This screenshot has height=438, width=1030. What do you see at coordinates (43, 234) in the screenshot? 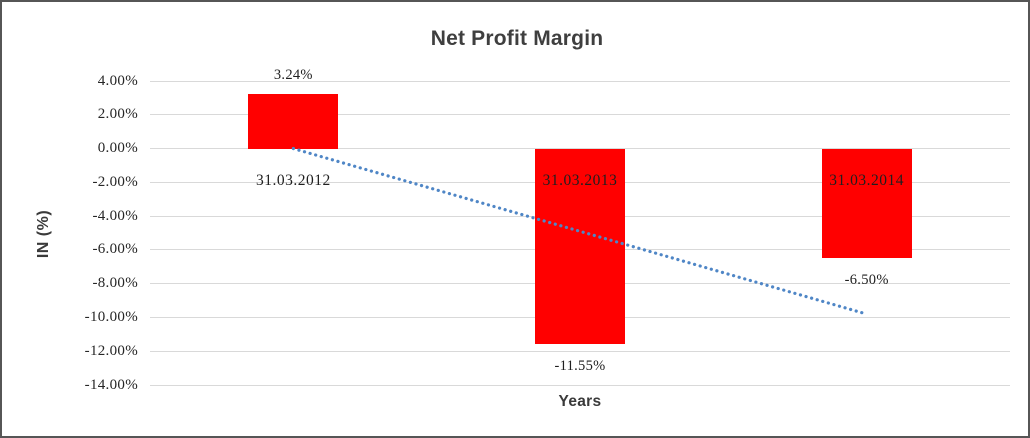
I see `y-axis-title: IN (%)` at bounding box center [43, 234].